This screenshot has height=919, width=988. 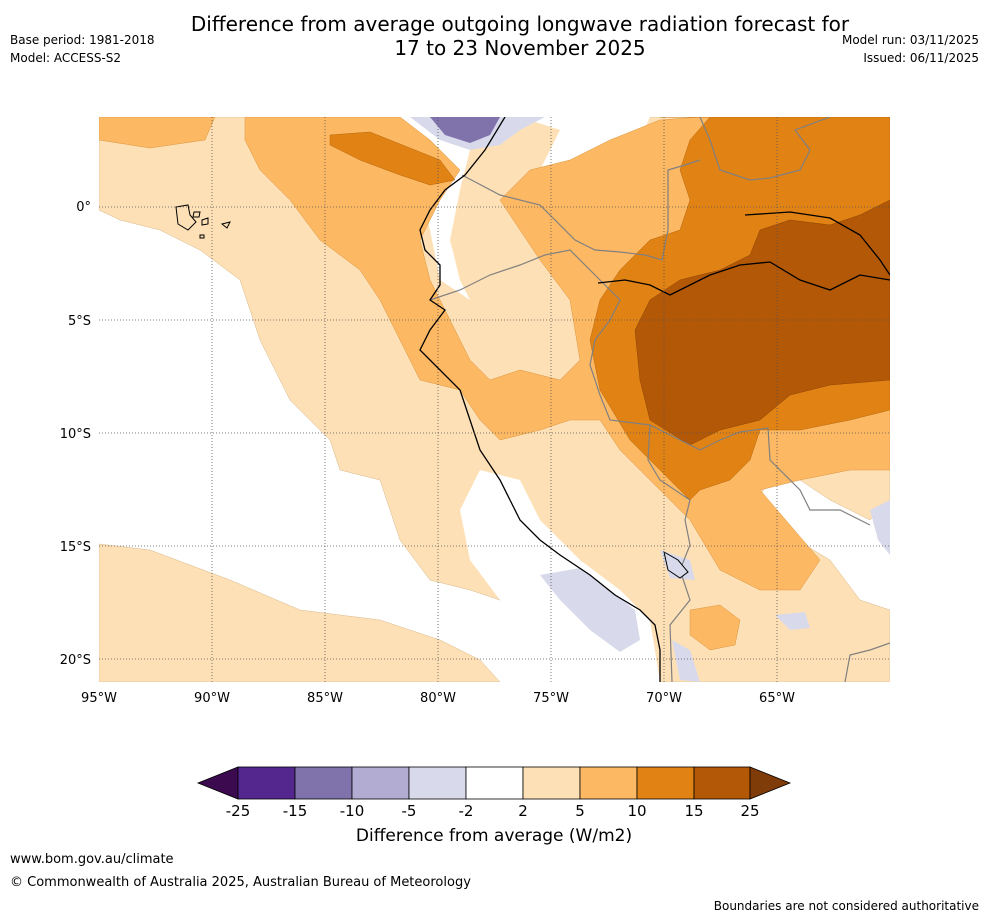 What do you see at coordinates (910, 40) in the screenshot?
I see `model-run-text: Model run: 03/11/2025` at bounding box center [910, 40].